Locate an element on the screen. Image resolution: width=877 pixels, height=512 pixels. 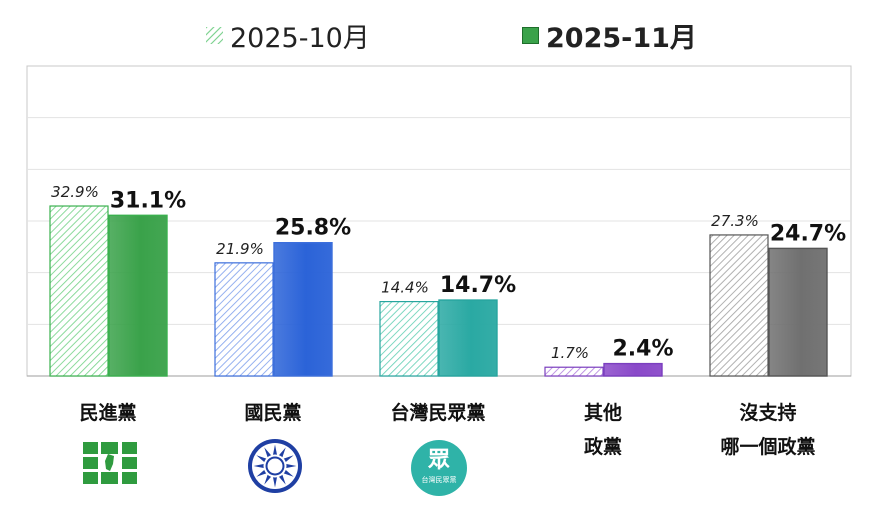
category-label-0: 民進黨 is located at coordinates (108, 413).